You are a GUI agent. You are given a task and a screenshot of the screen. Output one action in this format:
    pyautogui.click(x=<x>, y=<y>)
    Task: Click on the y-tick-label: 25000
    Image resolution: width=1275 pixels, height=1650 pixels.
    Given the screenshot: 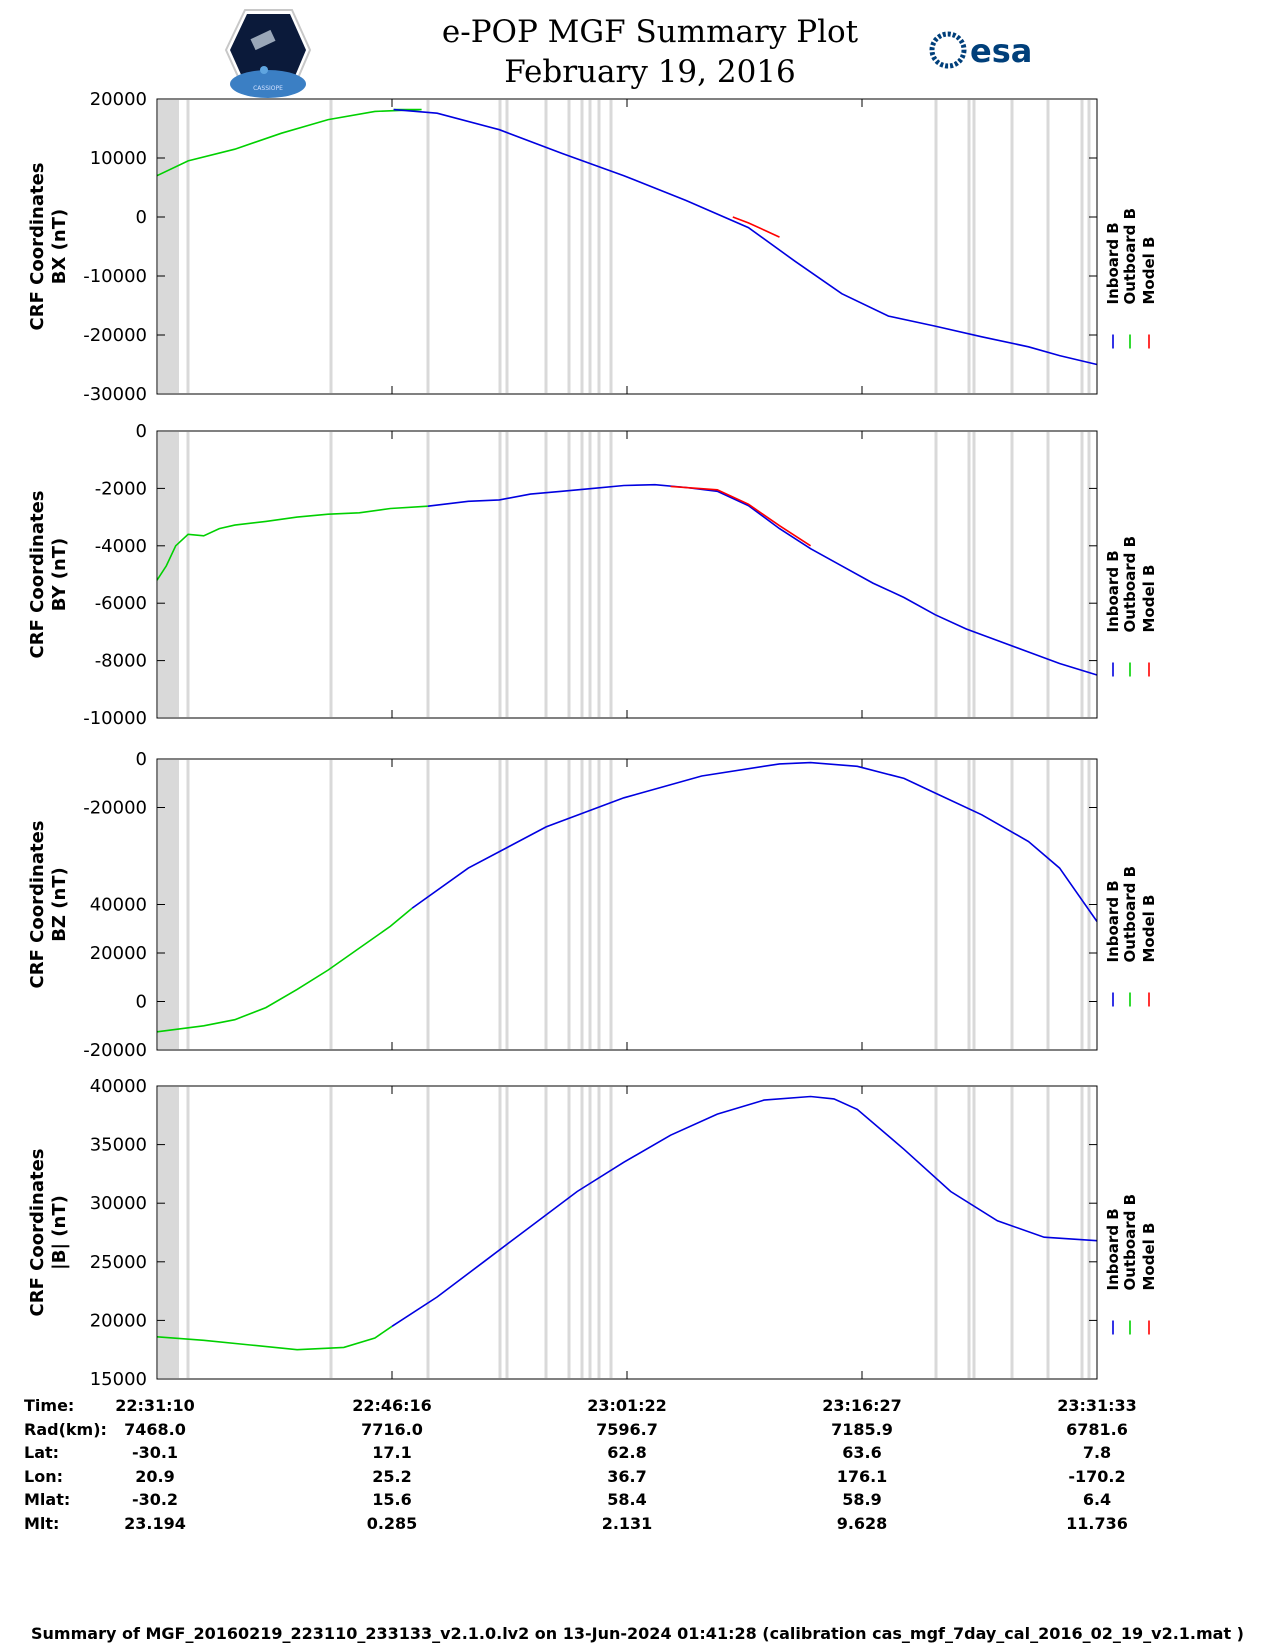 What is the action you would take?
    pyautogui.click(x=118, y=1262)
    